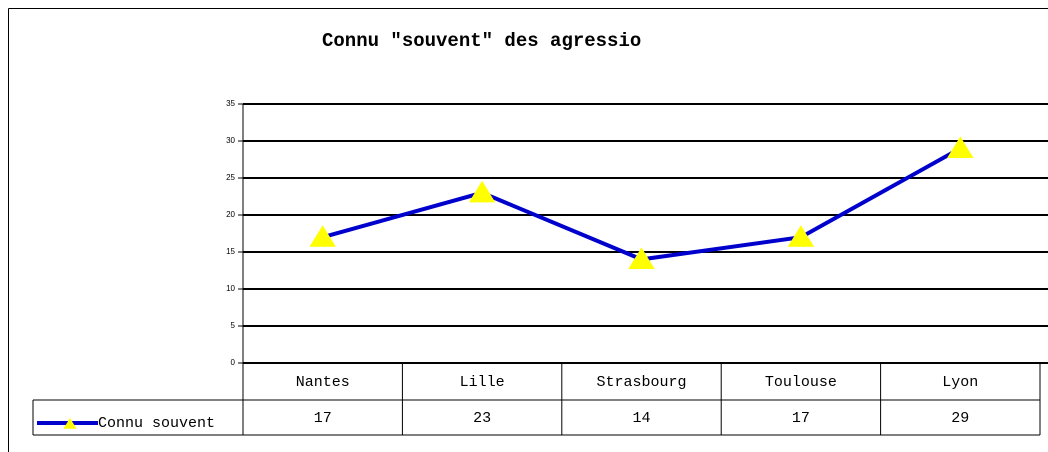 The height and width of the screenshot is (452, 1048). I want to click on y-tick-label: 10, so click(230, 288).